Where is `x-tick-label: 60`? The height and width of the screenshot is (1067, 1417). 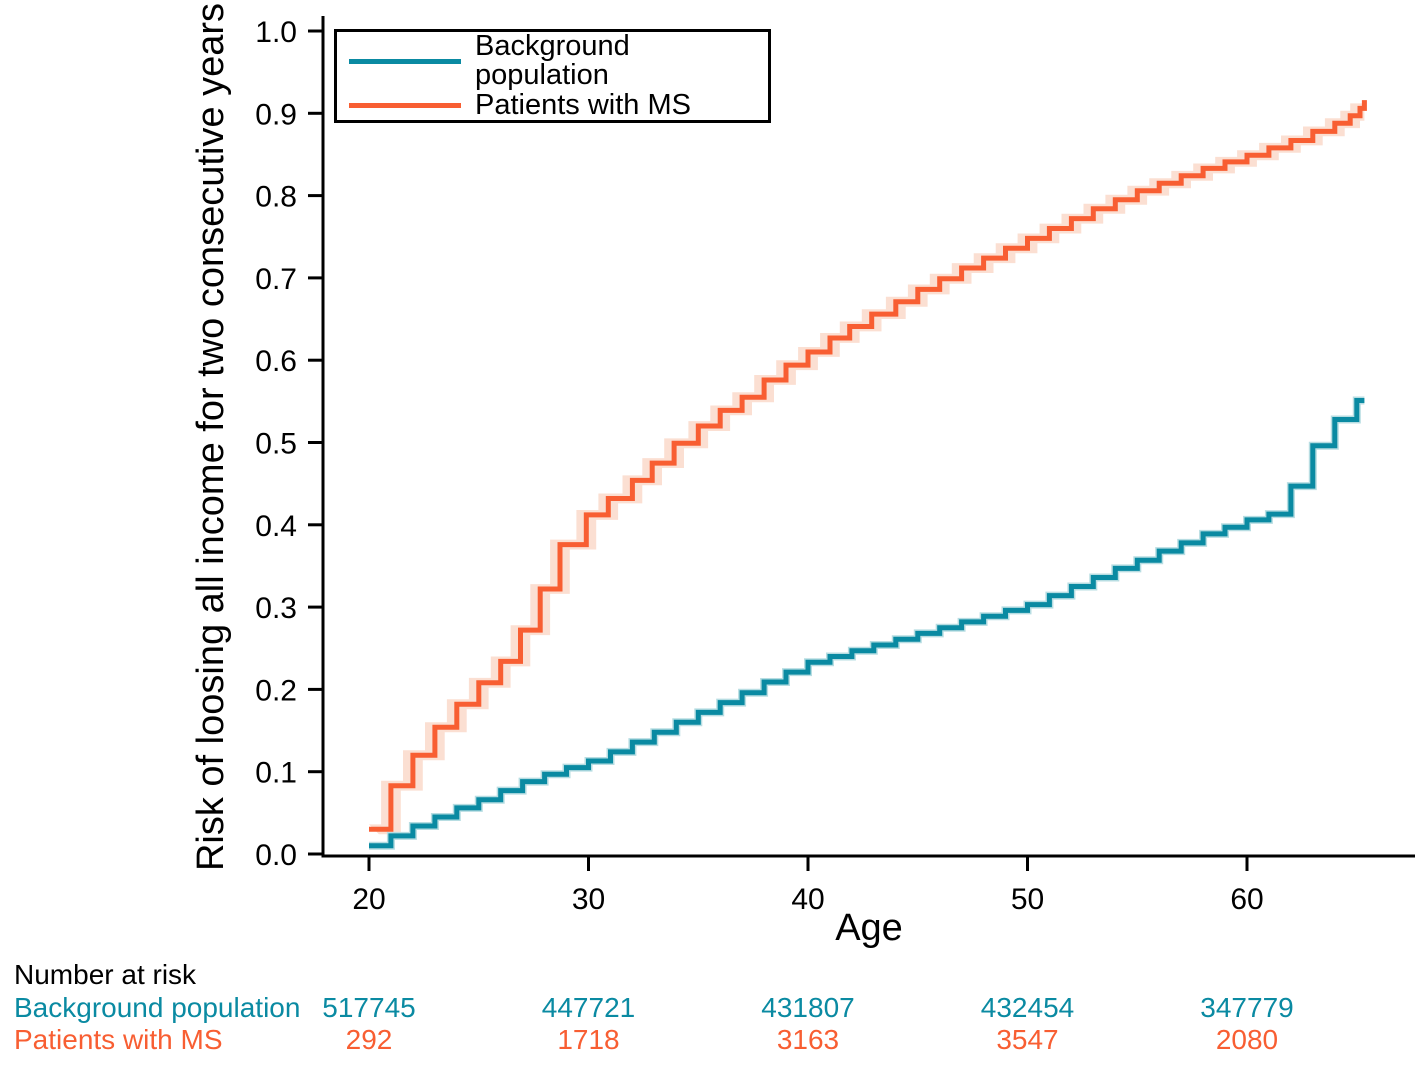 x-tick-label: 60 is located at coordinates (1246, 899).